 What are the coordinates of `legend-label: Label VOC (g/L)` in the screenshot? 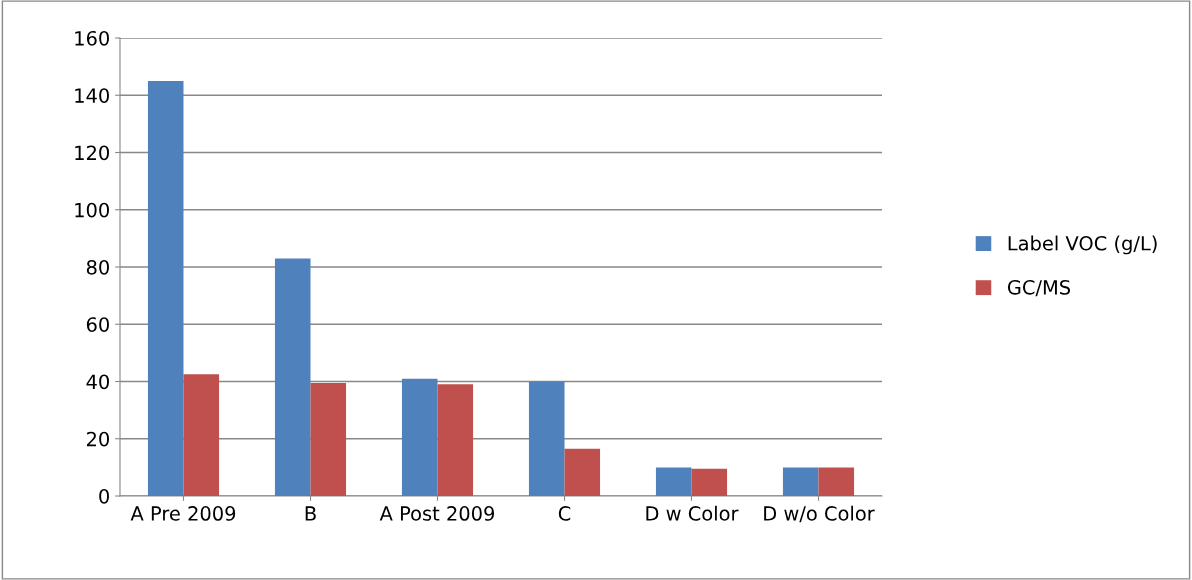 It's located at (1082, 245).